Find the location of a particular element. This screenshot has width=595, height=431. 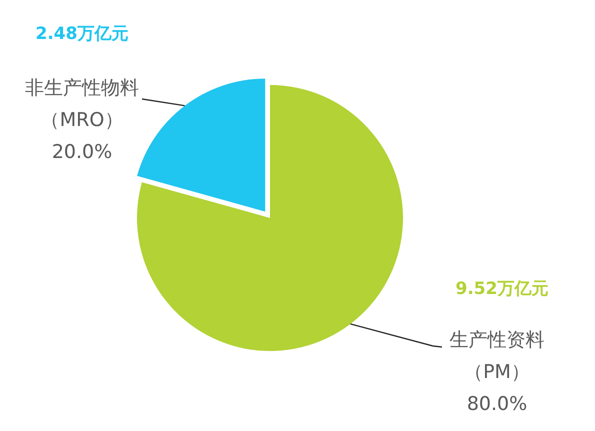

text: 20.0% is located at coordinates (82, 152).